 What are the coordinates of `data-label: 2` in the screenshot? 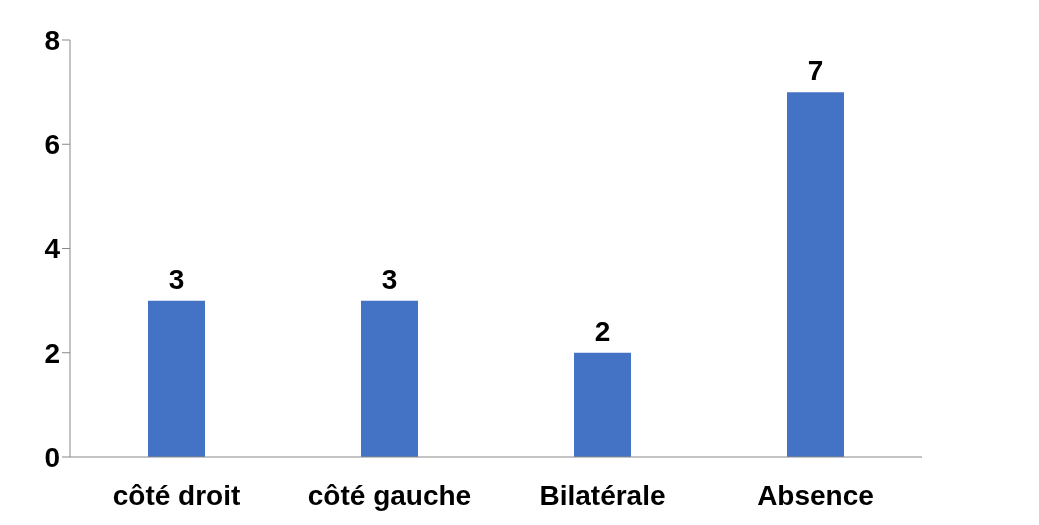 It's located at (602, 331).